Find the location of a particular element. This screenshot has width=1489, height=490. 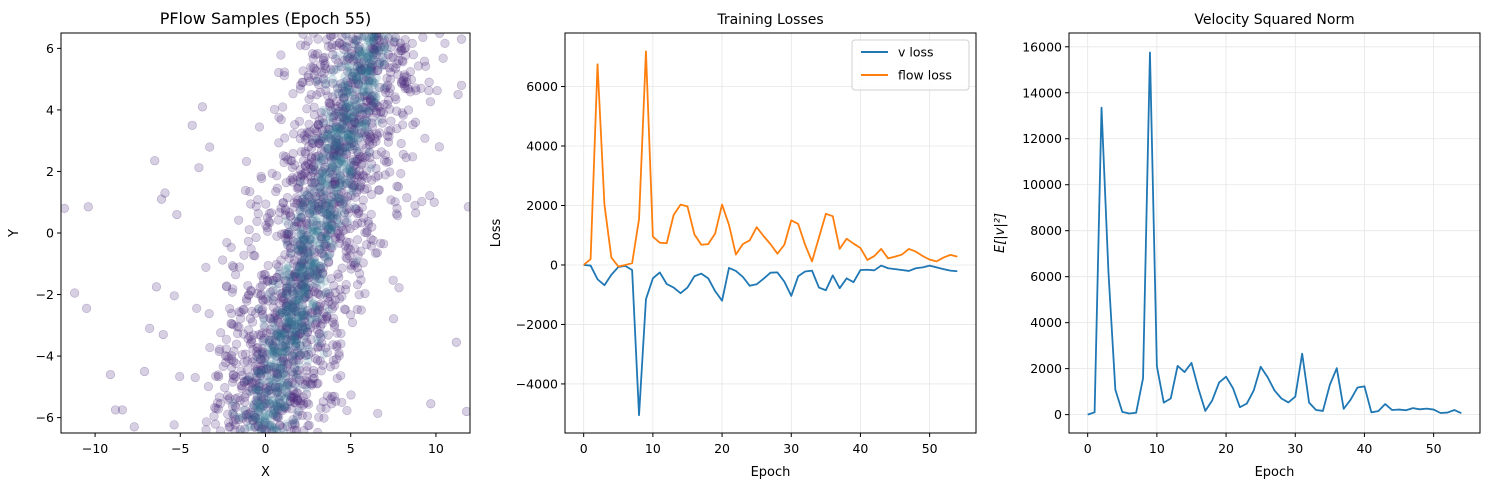

x-tick-label: 10 is located at coordinates (436, 448).